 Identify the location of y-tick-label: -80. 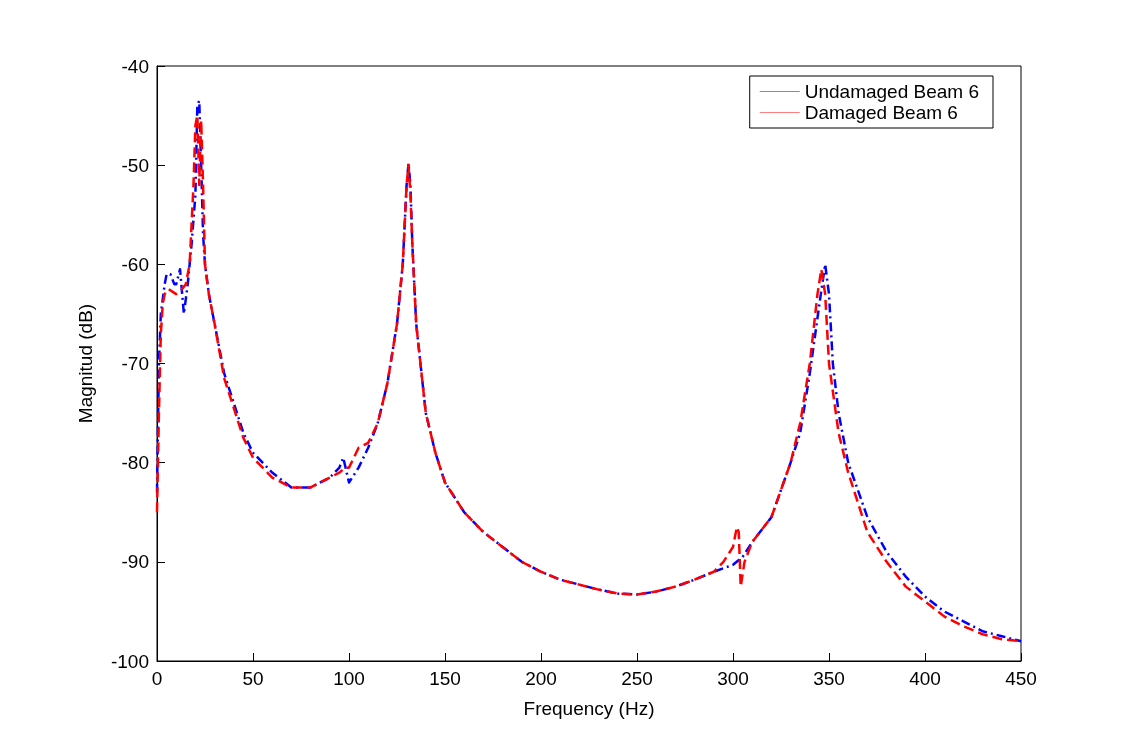
(135, 463).